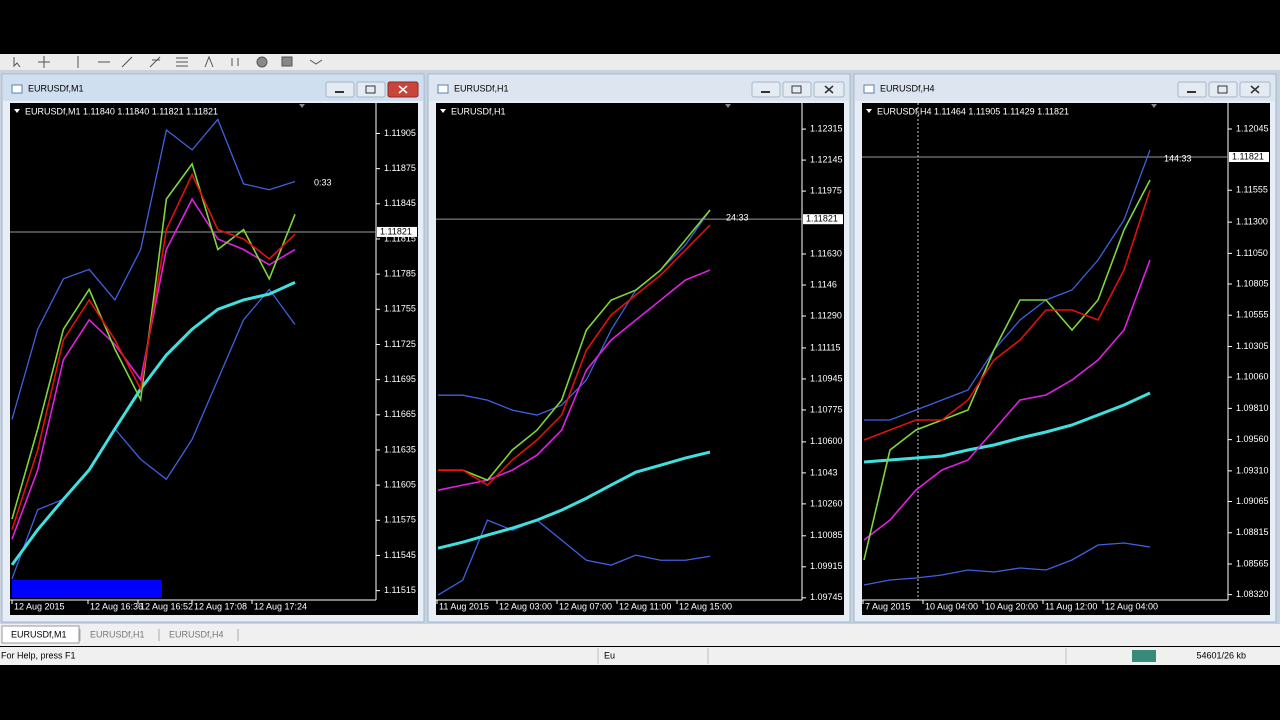 This screenshot has width=1280, height=720. What do you see at coordinates (220, 606) in the screenshot?
I see `x-tick-label: 12 Aug 17:08` at bounding box center [220, 606].